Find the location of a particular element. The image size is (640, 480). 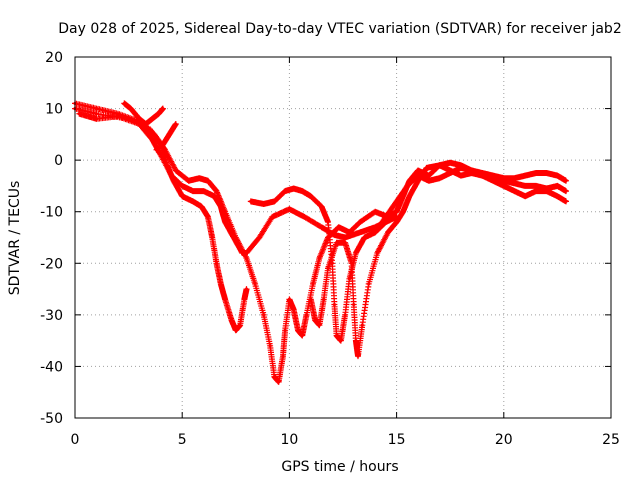

y-tick-label: -30 is located at coordinates (51, 316).